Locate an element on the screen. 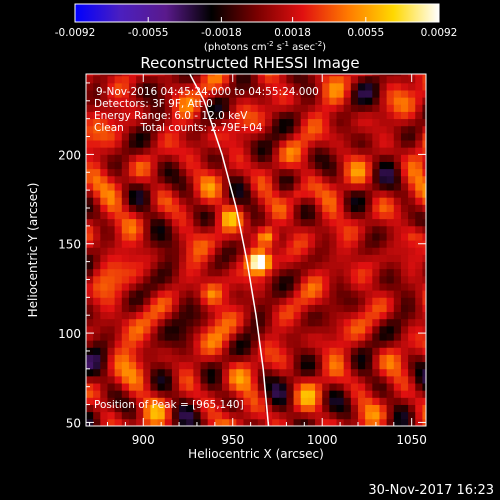 This screenshot has width=500, height=500. colorbar-unit-label: (photons cm-2 s-1 asec-2) is located at coordinates (265, 46).